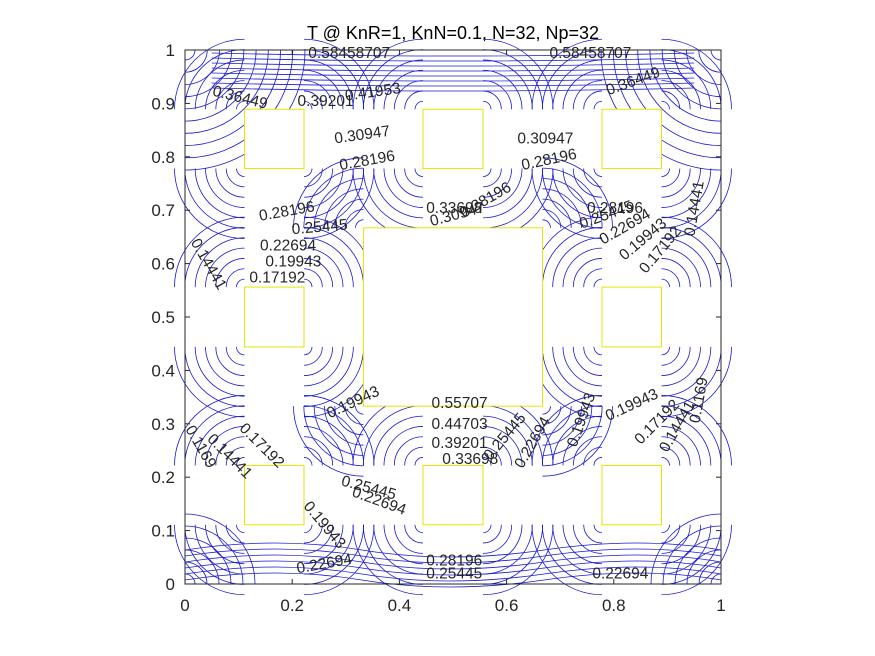  Describe the element at coordinates (277, 277) in the screenshot. I see `contour-label: 0.17192` at that location.